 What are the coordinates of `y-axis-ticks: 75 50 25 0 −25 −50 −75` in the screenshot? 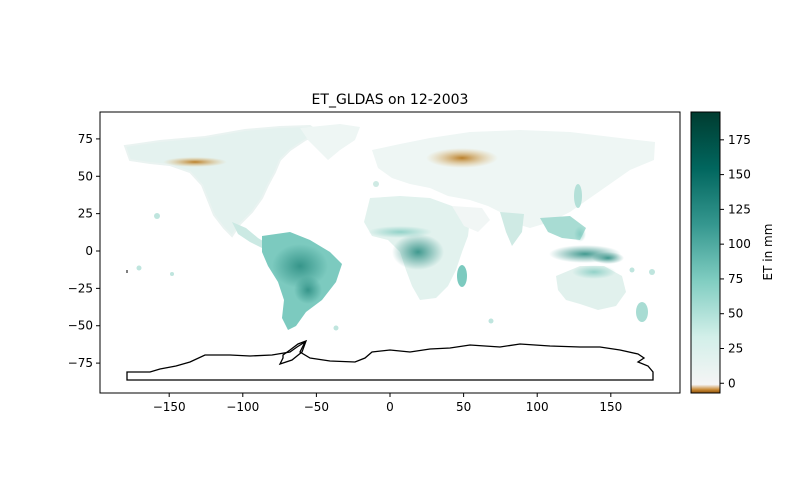 It's located at (84, 251).